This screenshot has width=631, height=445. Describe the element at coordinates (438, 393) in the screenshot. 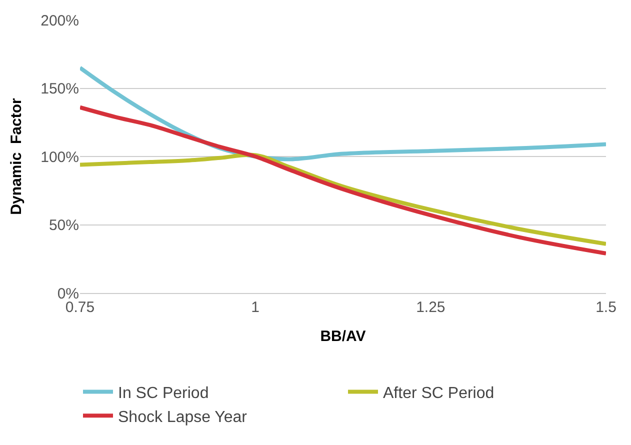

I see `legend-label: After SC Period` at that location.